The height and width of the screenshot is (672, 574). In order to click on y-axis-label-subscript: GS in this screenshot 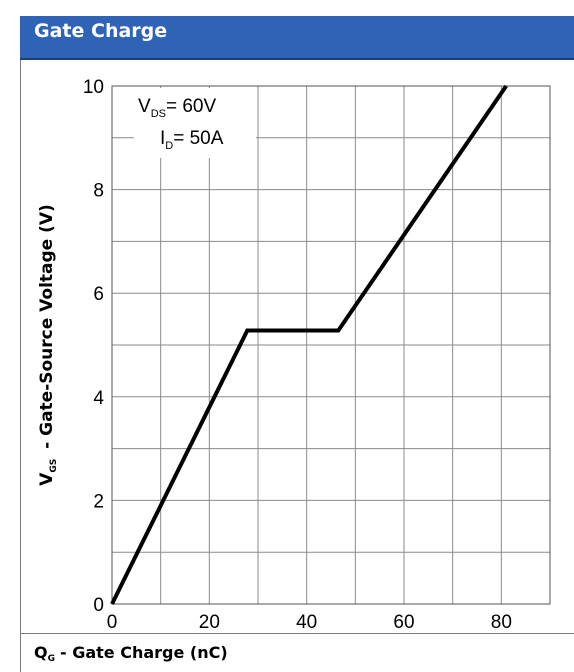, I will do `click(54, 466)`.